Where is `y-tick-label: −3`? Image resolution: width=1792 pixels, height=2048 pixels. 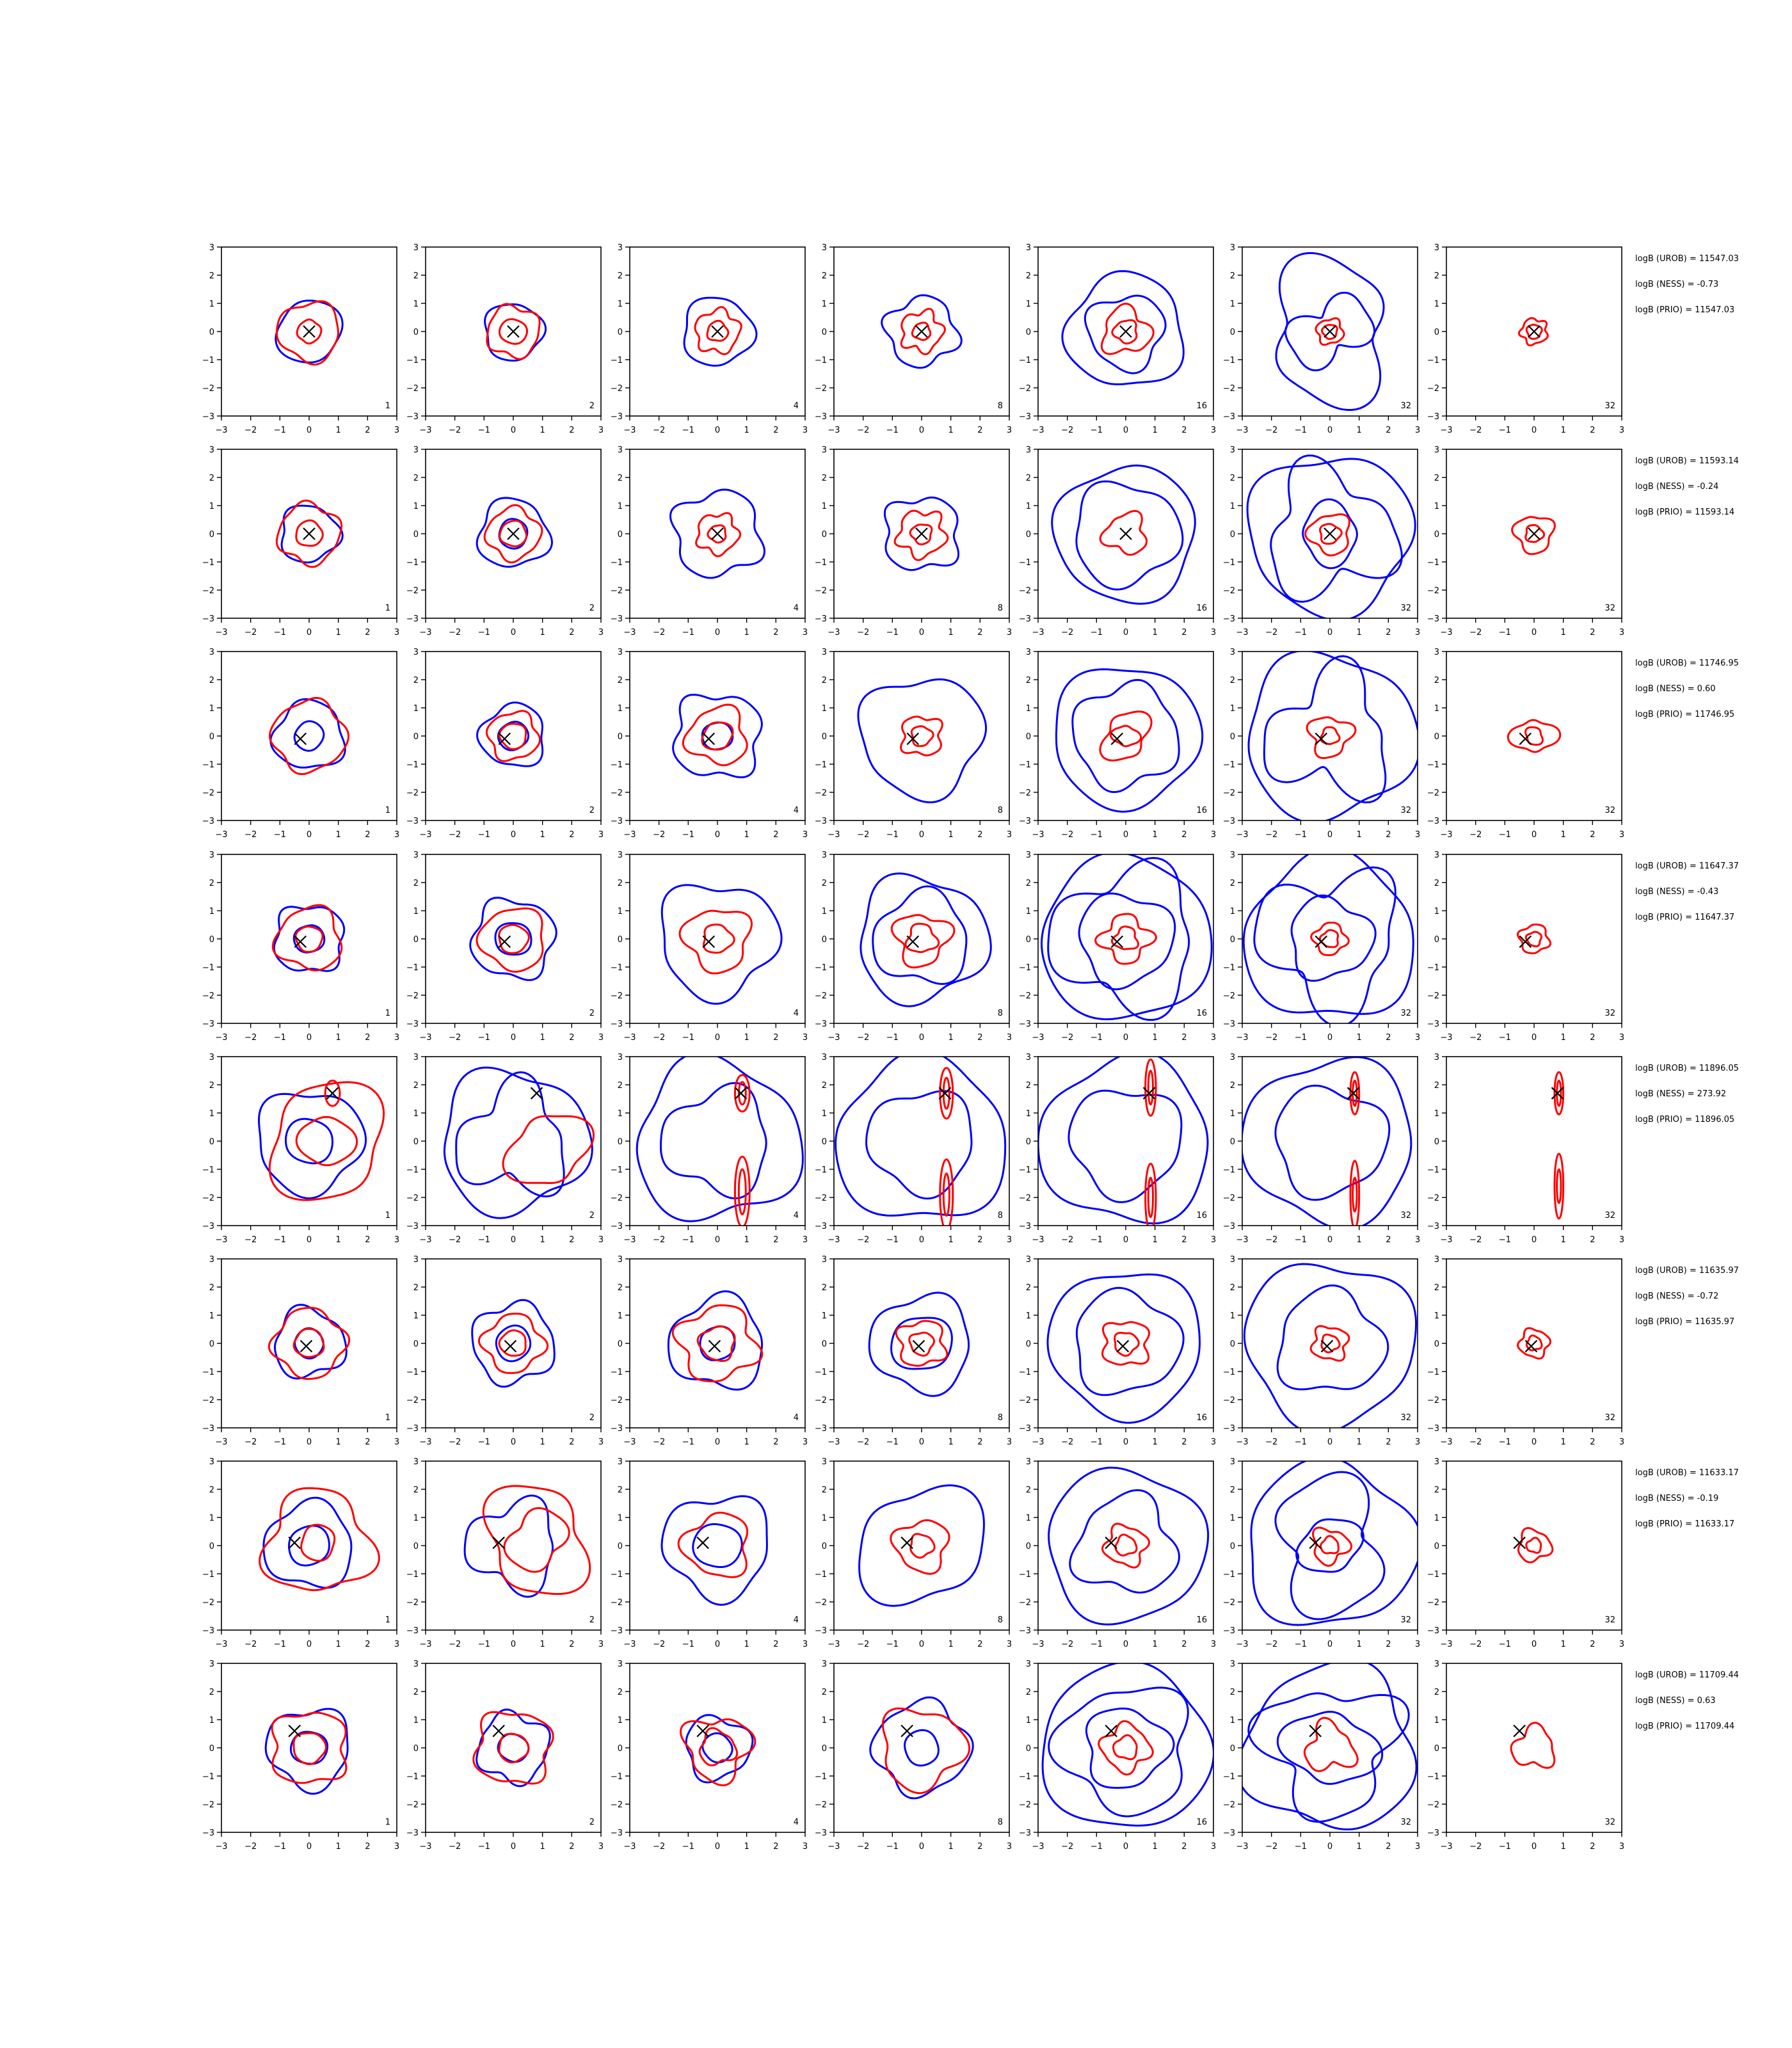
y-tick-label: −3 is located at coordinates (208, 821).